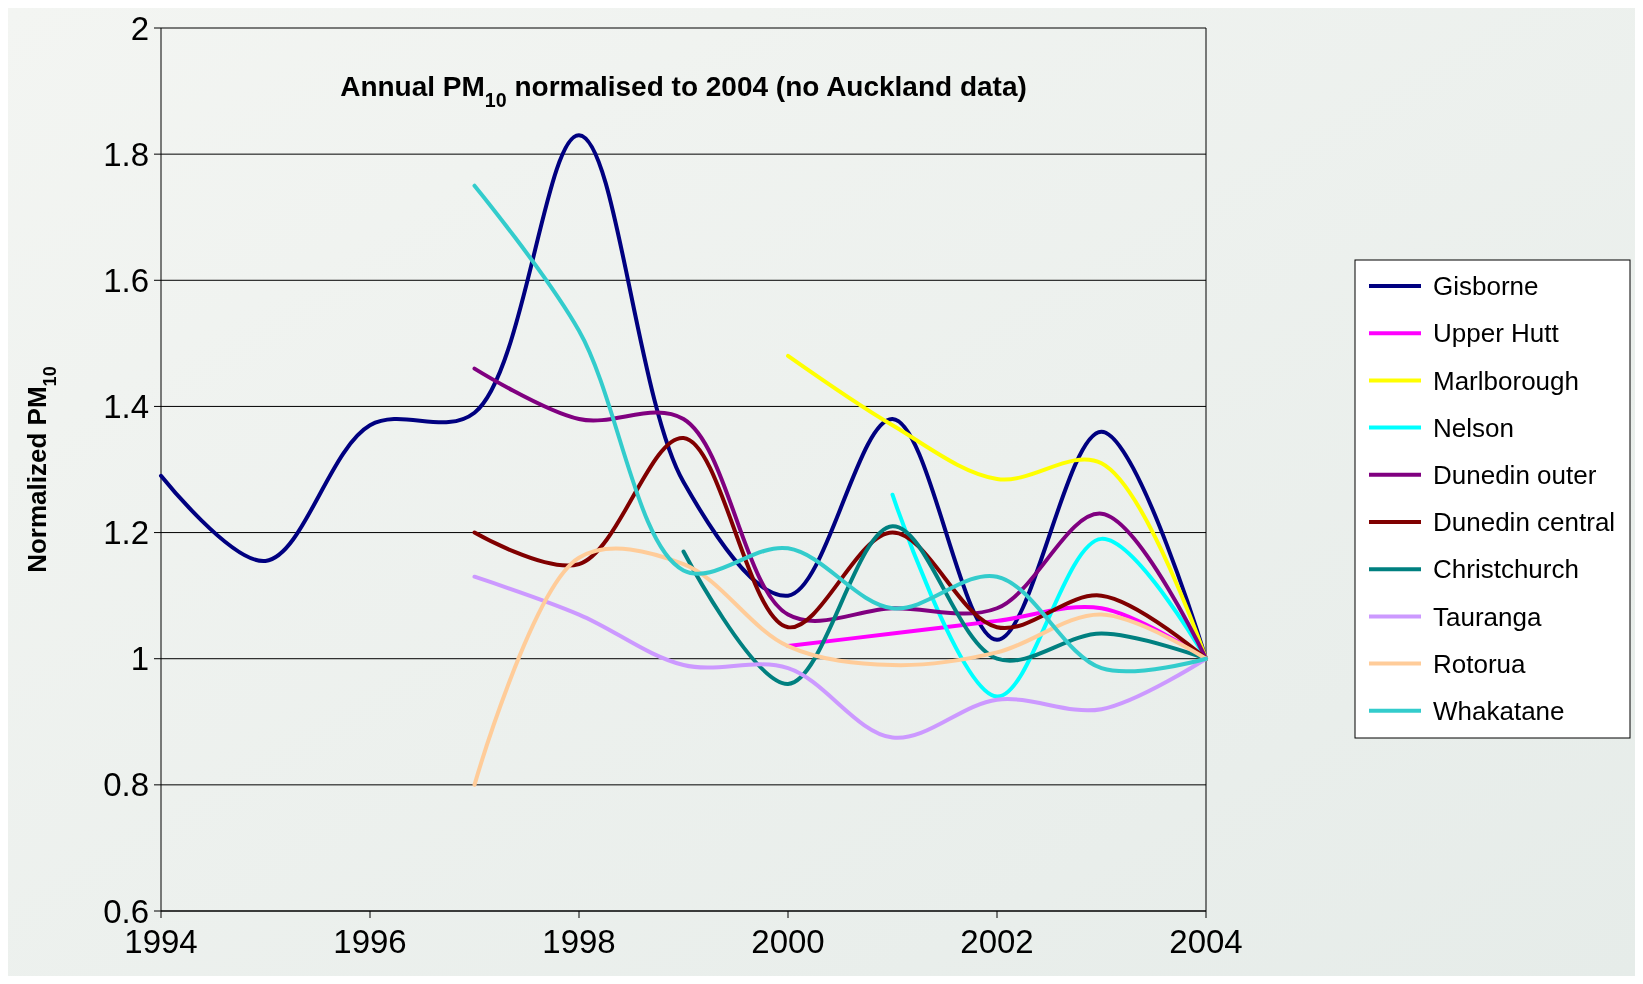 Image resolution: width=1643 pixels, height=984 pixels. Describe the element at coordinates (1487, 616) in the screenshot. I see `legend-label: Tauranga` at that location.